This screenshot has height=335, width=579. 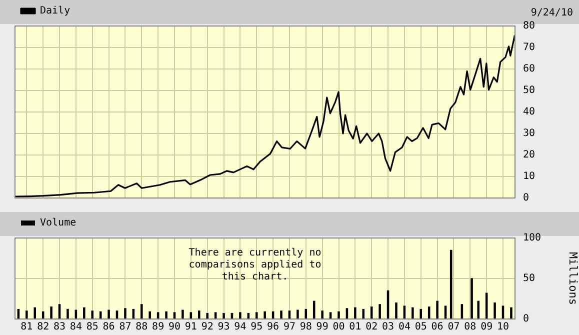 What do you see at coordinates (256, 327) in the screenshot?
I see `x-tick-label: 95` at bounding box center [256, 327].